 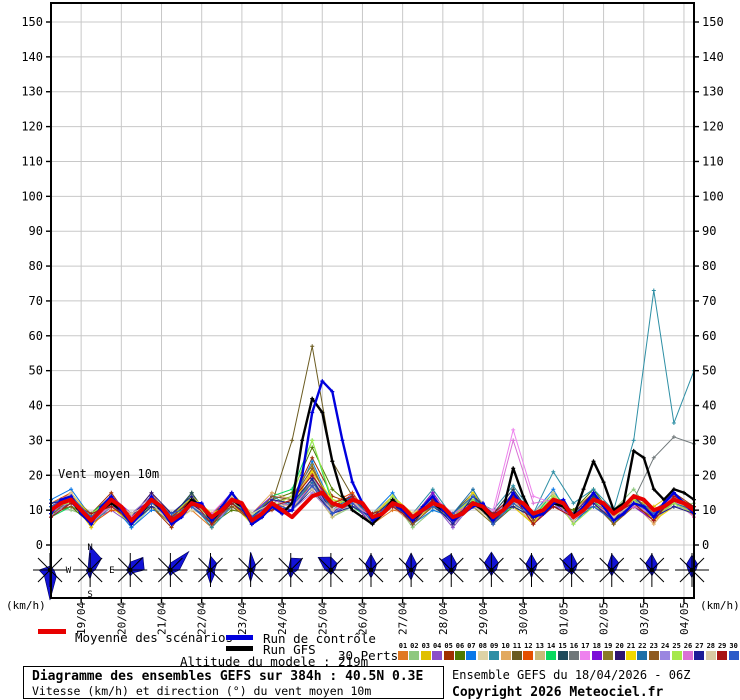 What do you see at coordinates (494, 646) in the screenshot?
I see `member-index-label: 09` at bounding box center [494, 646].